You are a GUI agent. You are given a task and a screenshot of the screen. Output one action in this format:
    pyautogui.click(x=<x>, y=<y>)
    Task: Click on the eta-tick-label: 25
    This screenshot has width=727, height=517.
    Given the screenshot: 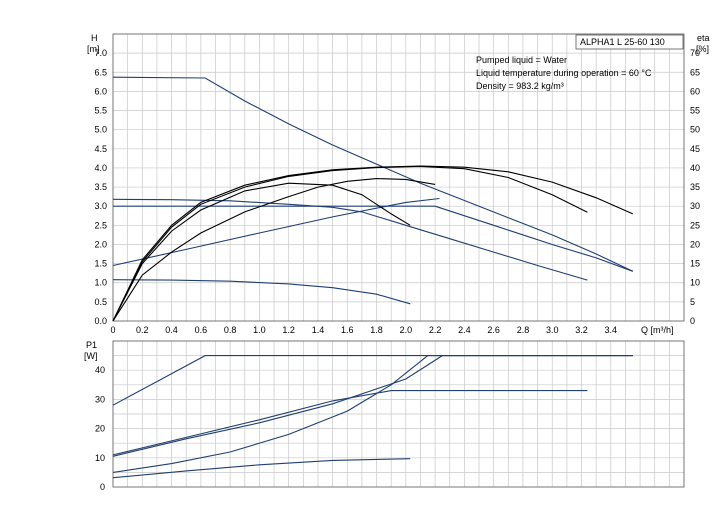 What is the action you would take?
    pyautogui.click(x=695, y=225)
    